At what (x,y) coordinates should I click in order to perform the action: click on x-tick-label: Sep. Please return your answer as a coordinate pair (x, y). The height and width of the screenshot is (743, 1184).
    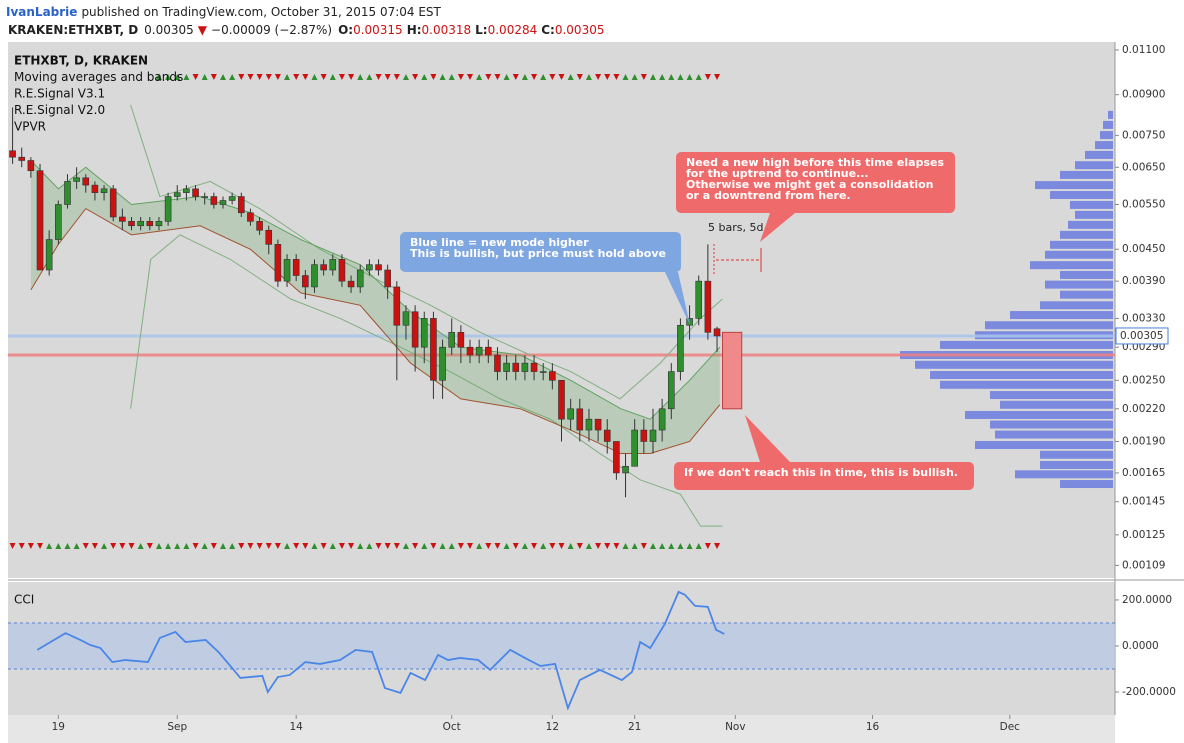
    Looking at the image, I should click on (177, 727).